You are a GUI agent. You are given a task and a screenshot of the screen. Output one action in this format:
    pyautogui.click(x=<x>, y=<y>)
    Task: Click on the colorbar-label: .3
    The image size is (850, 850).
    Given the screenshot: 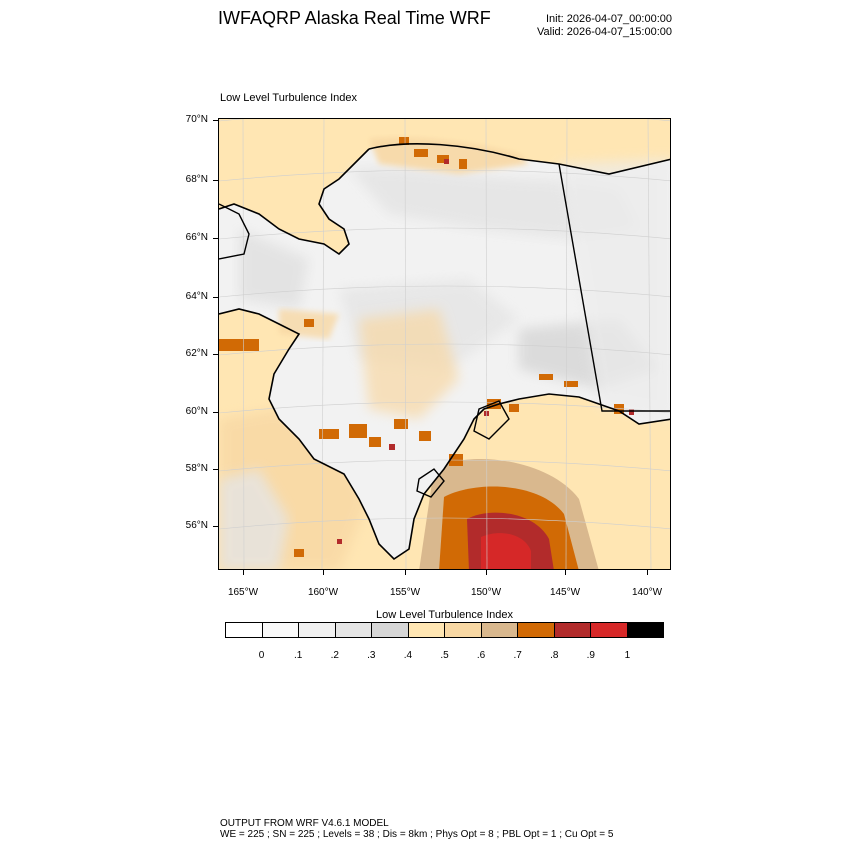 What is the action you would take?
    pyautogui.click(x=371, y=655)
    